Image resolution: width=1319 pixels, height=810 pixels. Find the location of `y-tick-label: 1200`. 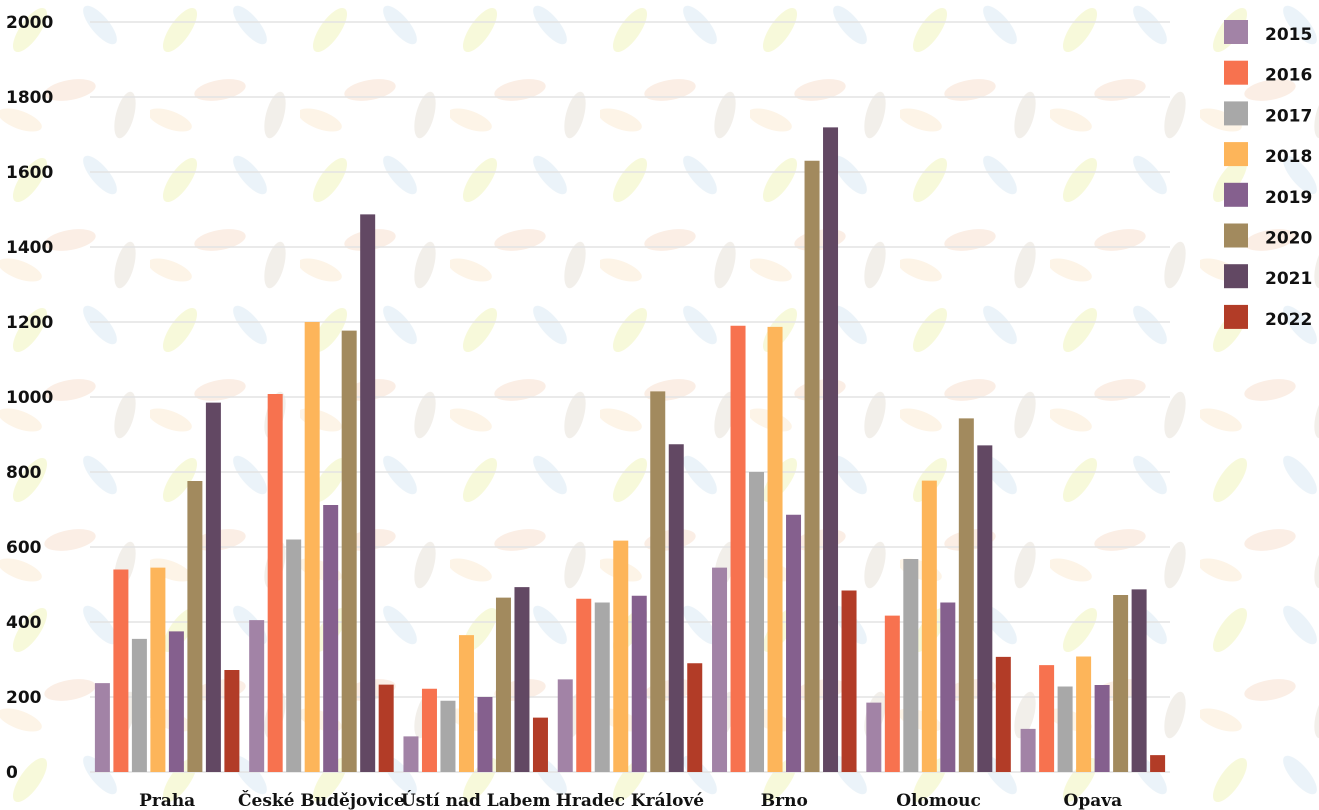

y-tick-label: 1200 is located at coordinates (29, 323).